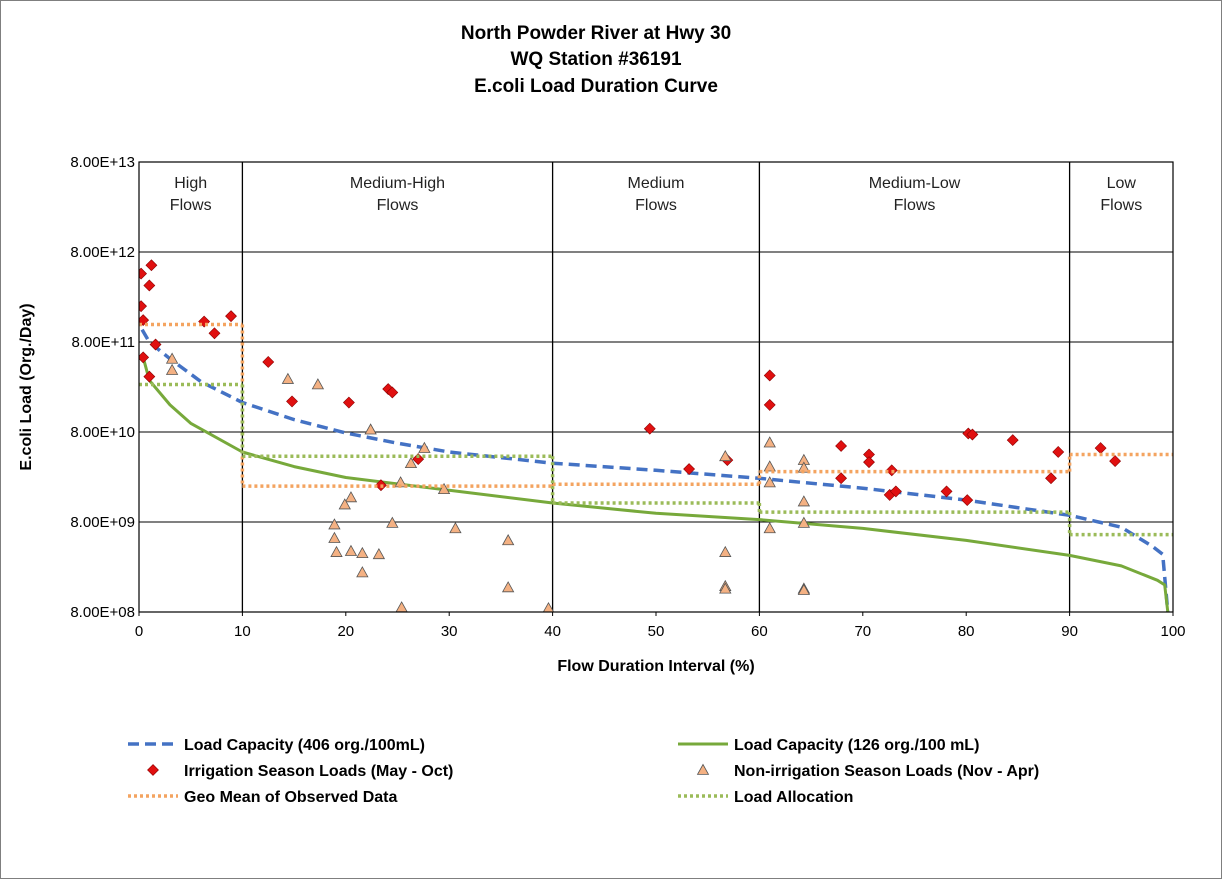 Image resolution: width=1222 pixels, height=879 pixels. I want to click on title-line-2: WQ Station #36191, so click(595, 59).